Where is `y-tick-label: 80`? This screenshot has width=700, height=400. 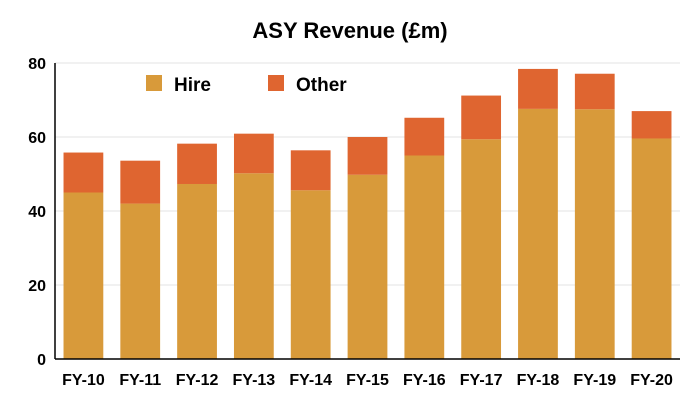
y-tick-label: 80 is located at coordinates (37, 64).